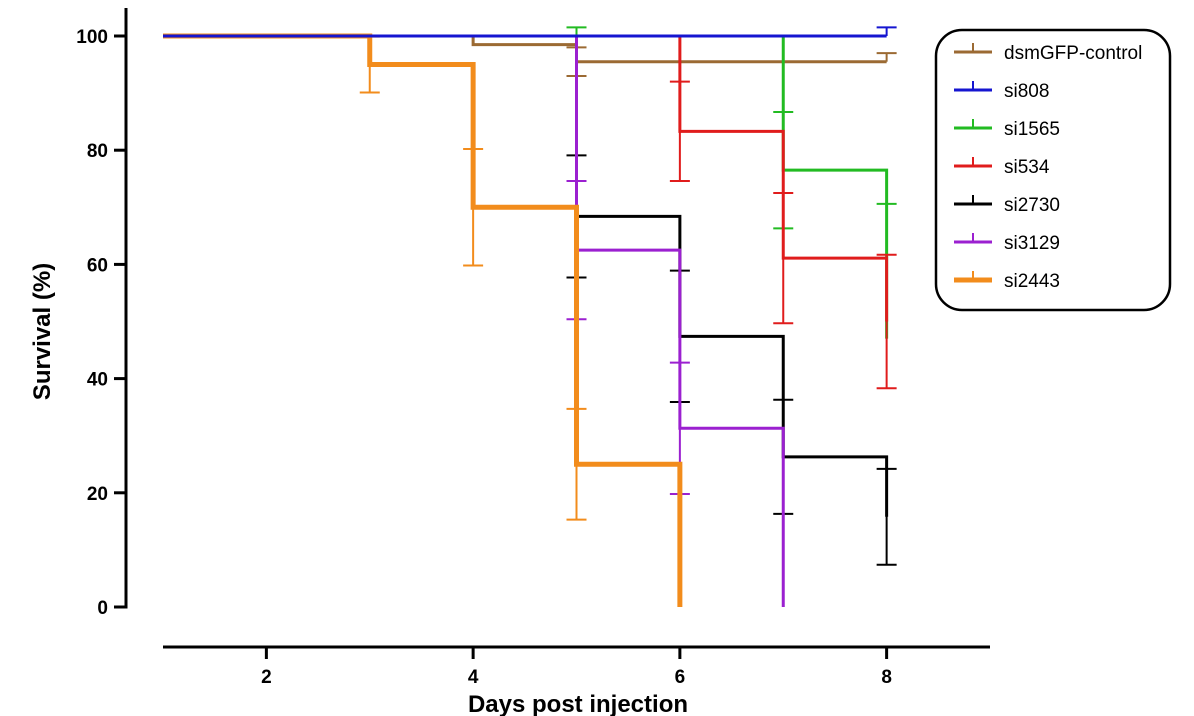 The image size is (1194, 716). I want to click on legend-item-si1565: si1565, so click(1007, 129).